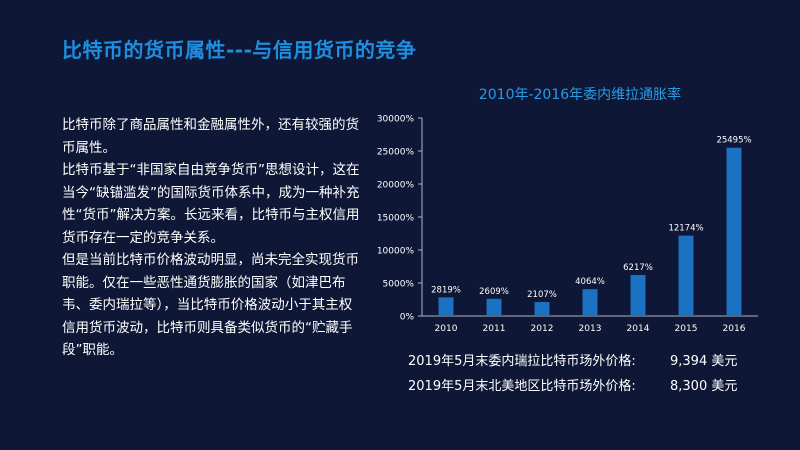  Describe the element at coordinates (396, 153) in the screenshot. I see `y-tick-label: 25000%` at that location.